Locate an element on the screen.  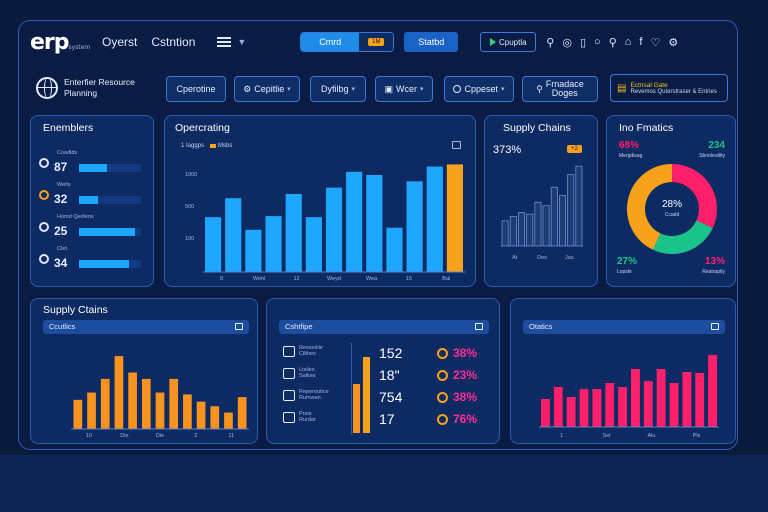
heart-icon: ♡ is located at coordinates (655, 42).